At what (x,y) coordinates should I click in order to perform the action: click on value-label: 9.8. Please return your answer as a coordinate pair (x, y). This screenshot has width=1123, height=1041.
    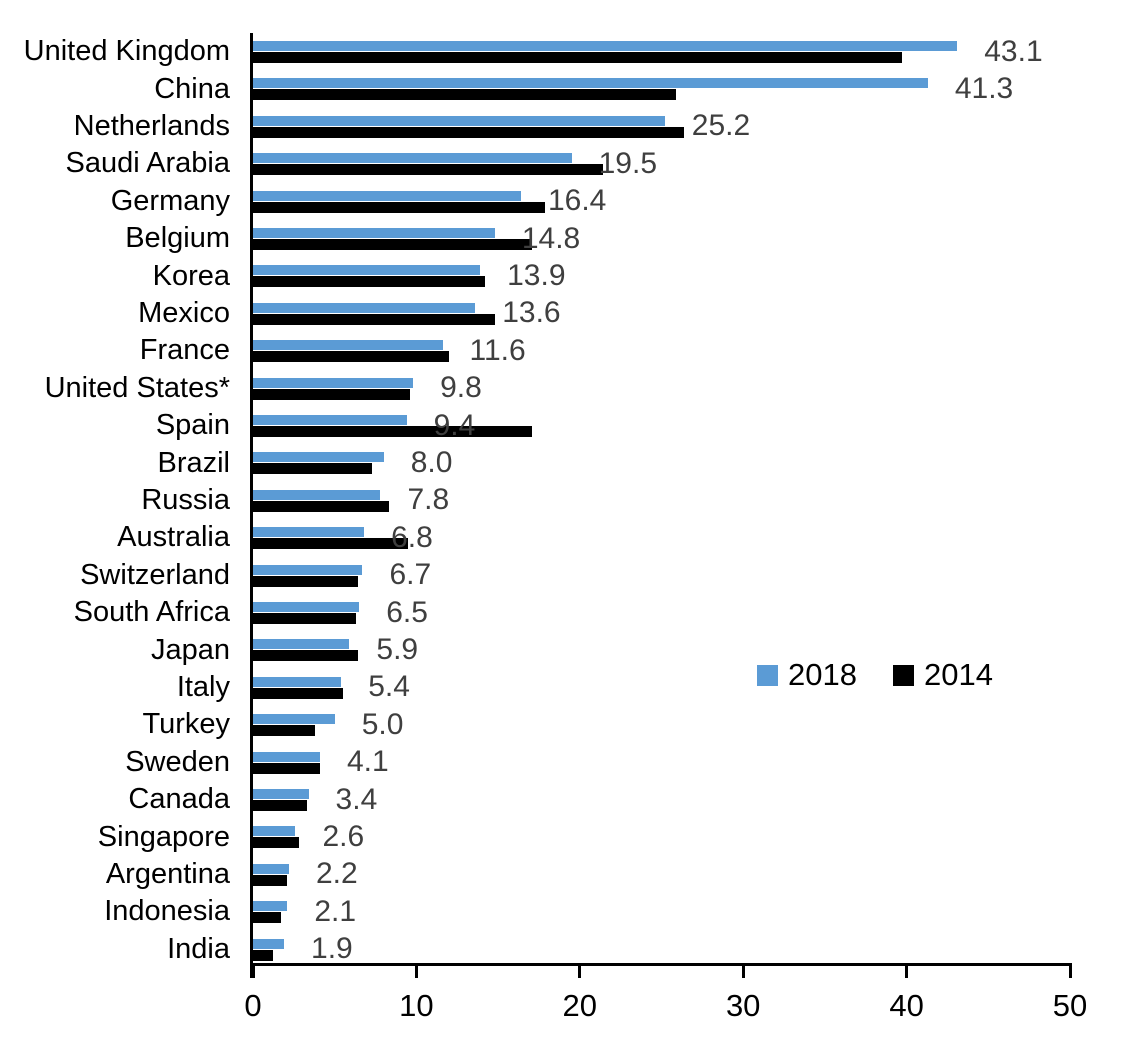
    Looking at the image, I should click on (461, 388).